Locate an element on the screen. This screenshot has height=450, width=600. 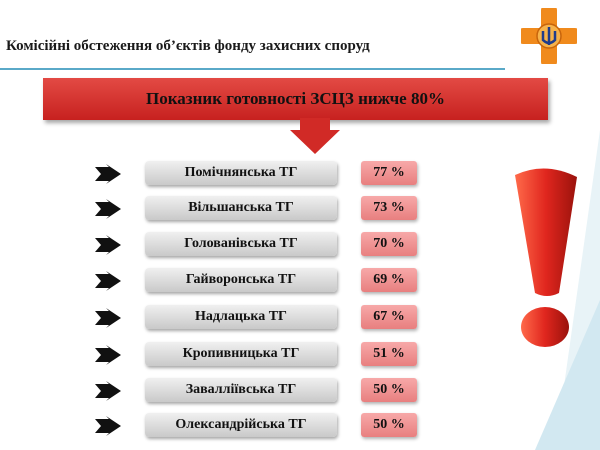
list-item: Гайворонська ТГ 69 % is located at coordinates (300, 281).